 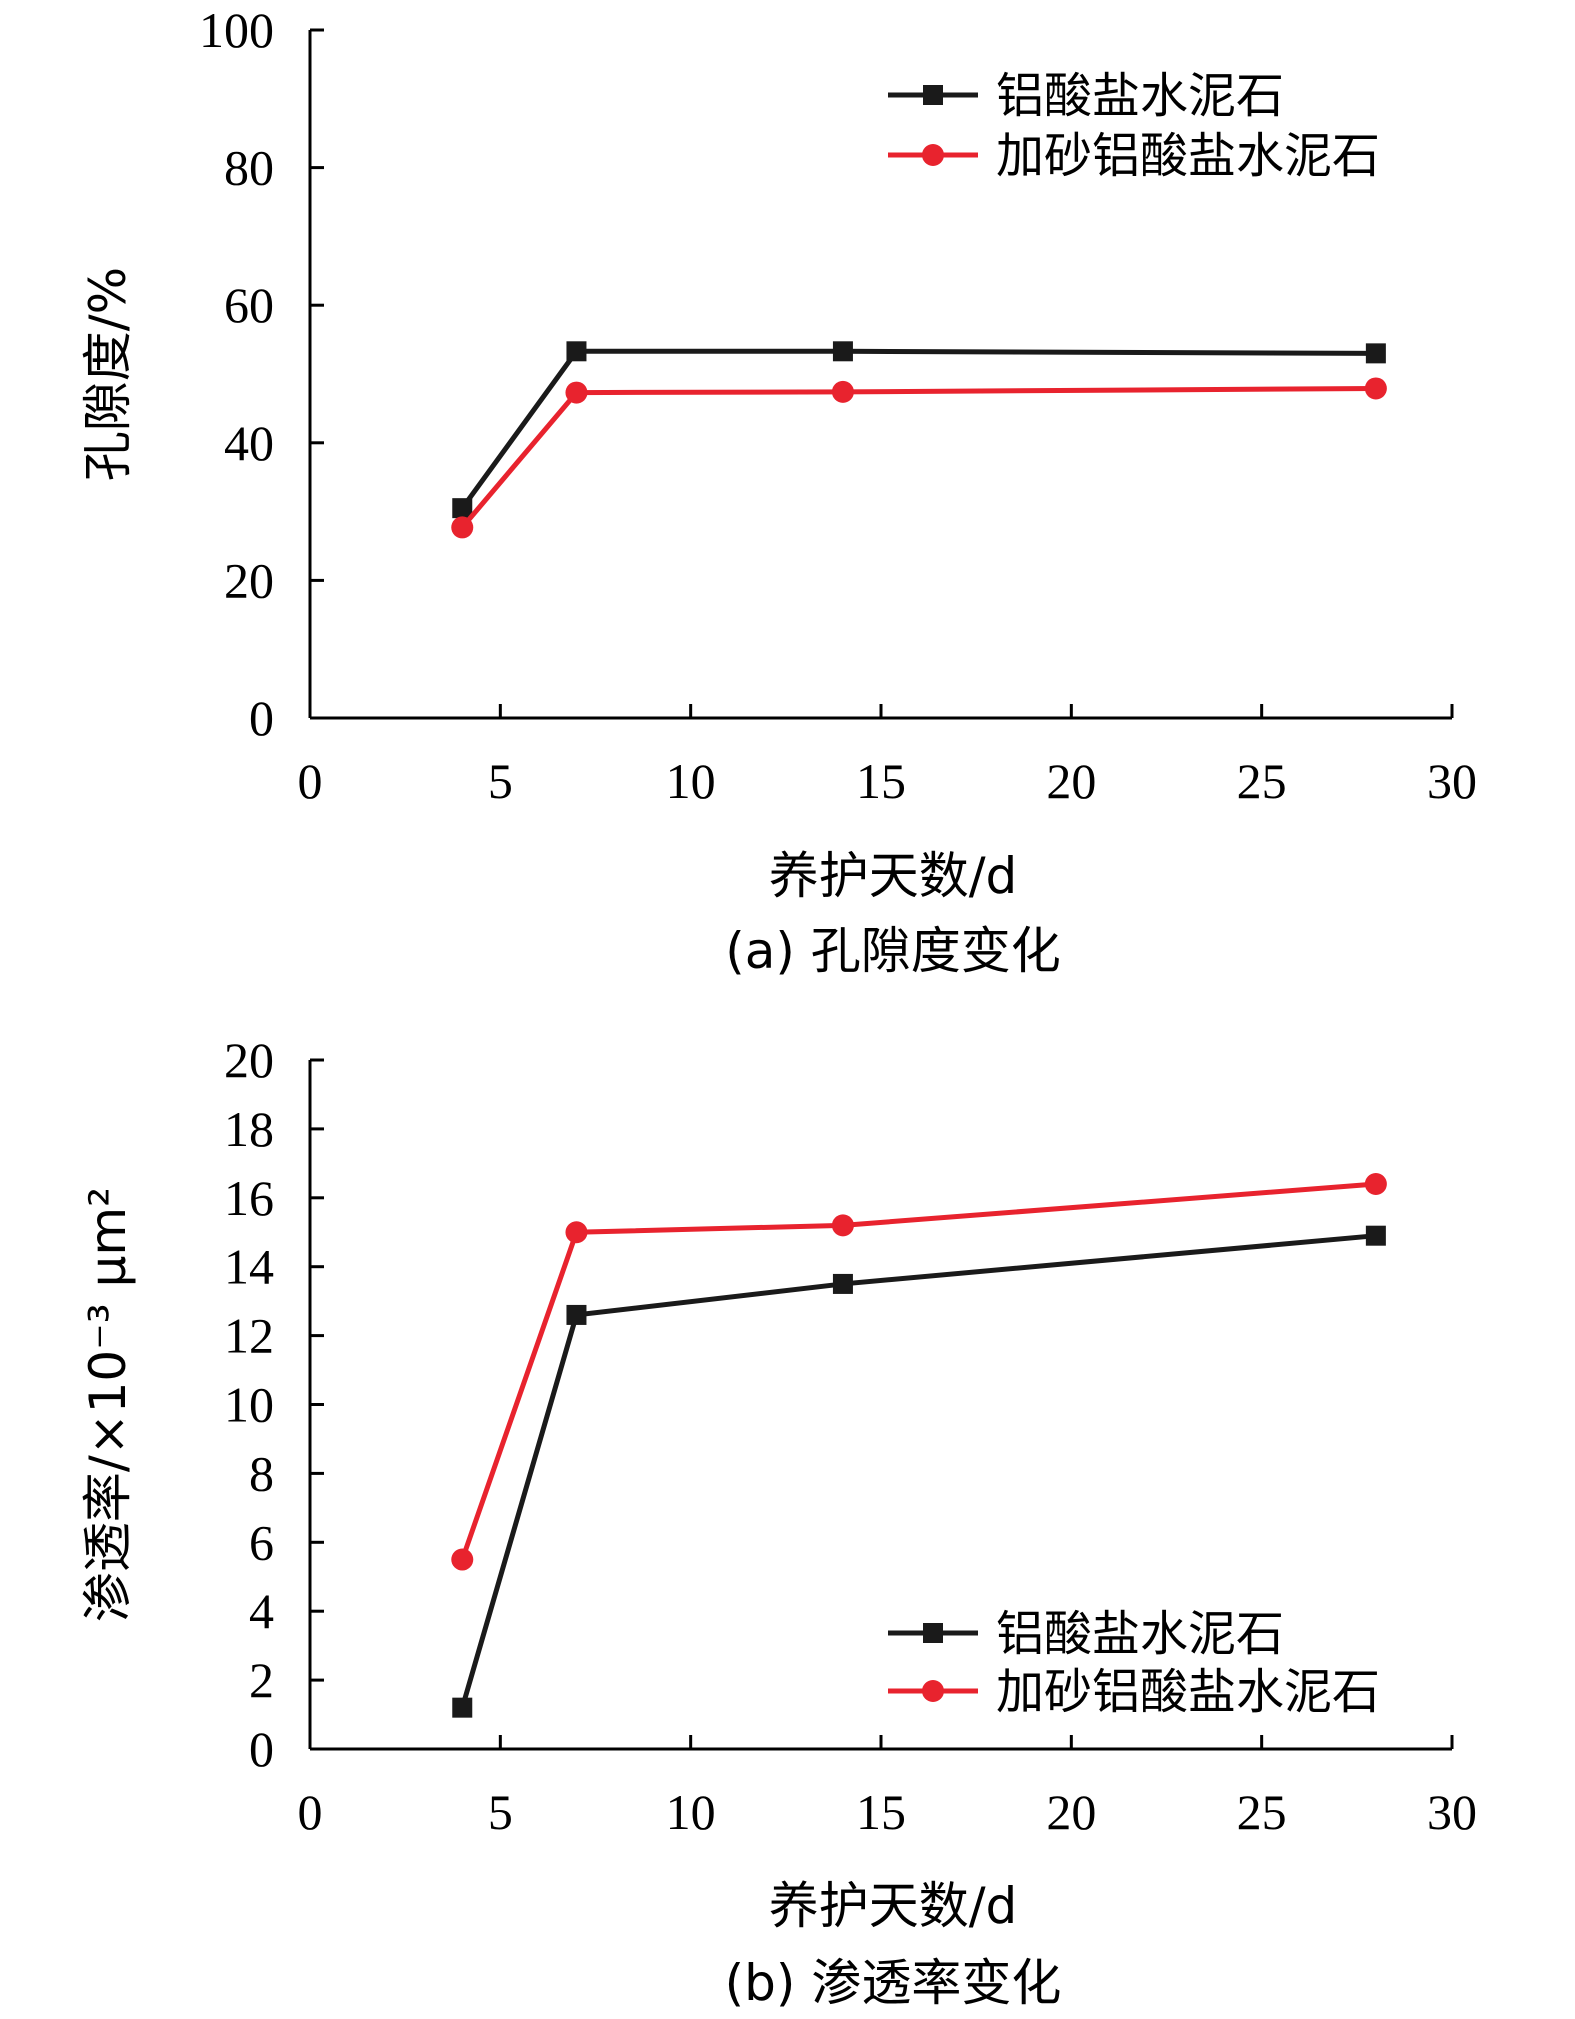 I want to click on y-tick-label: 12, so click(x=249, y=1336).